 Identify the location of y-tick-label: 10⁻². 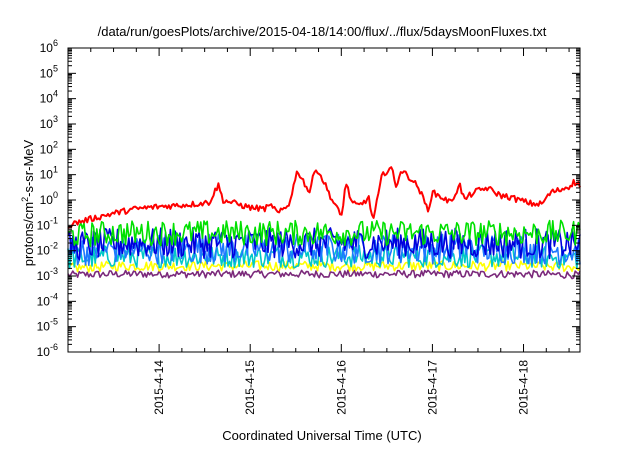
(47, 249).